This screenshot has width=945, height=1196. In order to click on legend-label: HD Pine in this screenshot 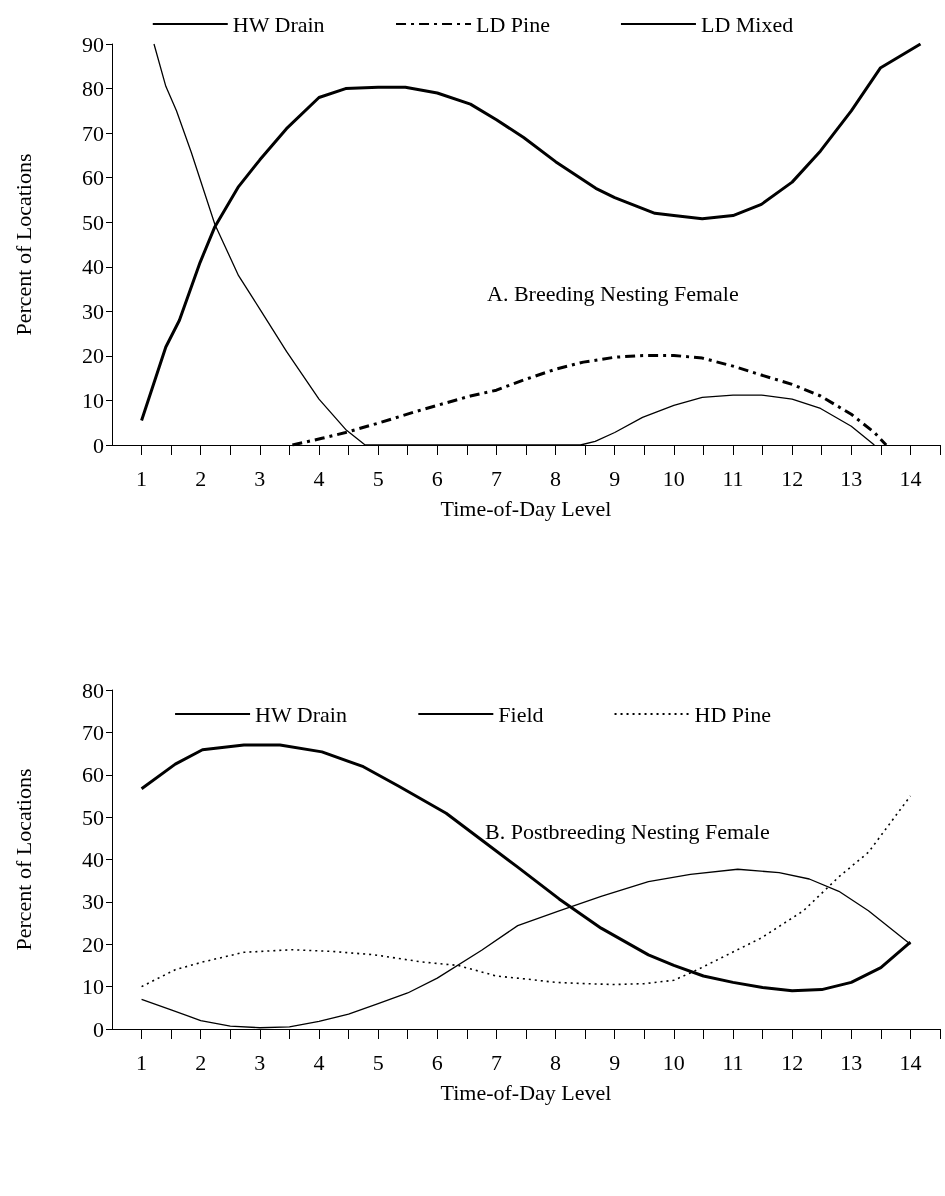, I will do `click(732, 714)`.